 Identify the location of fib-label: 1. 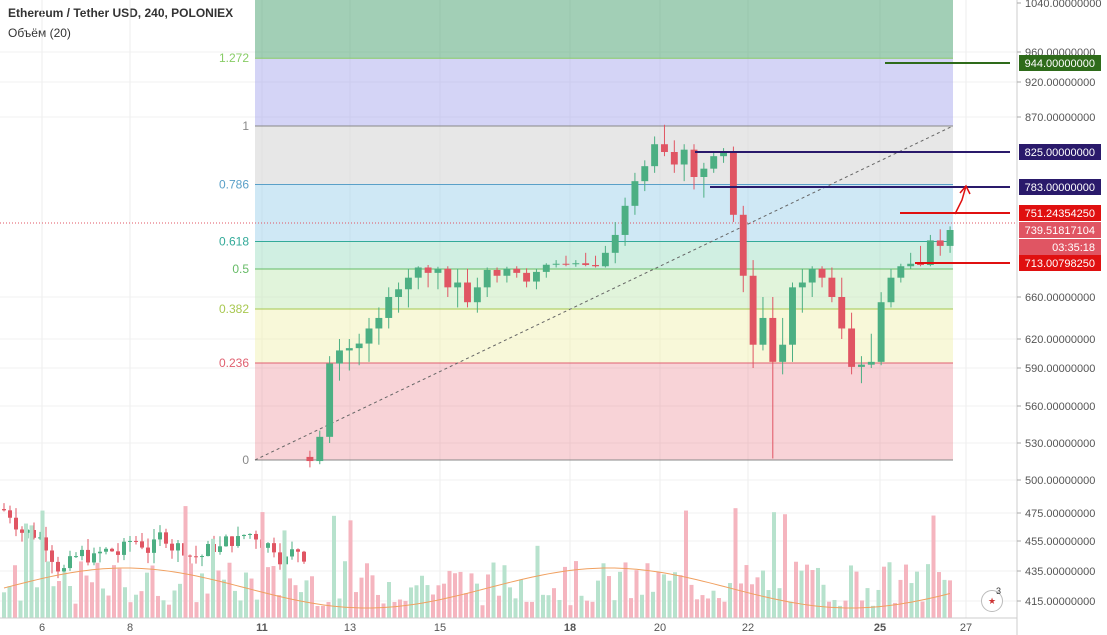
(245, 126).